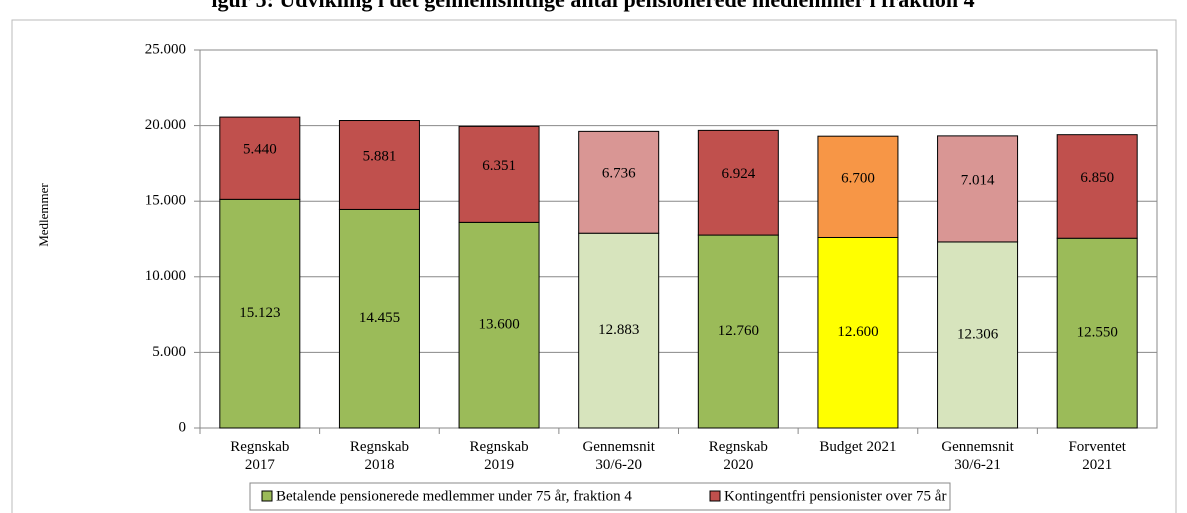 This screenshot has width=1187, height=513. I want to click on data-label: 7.014, so click(978, 180).